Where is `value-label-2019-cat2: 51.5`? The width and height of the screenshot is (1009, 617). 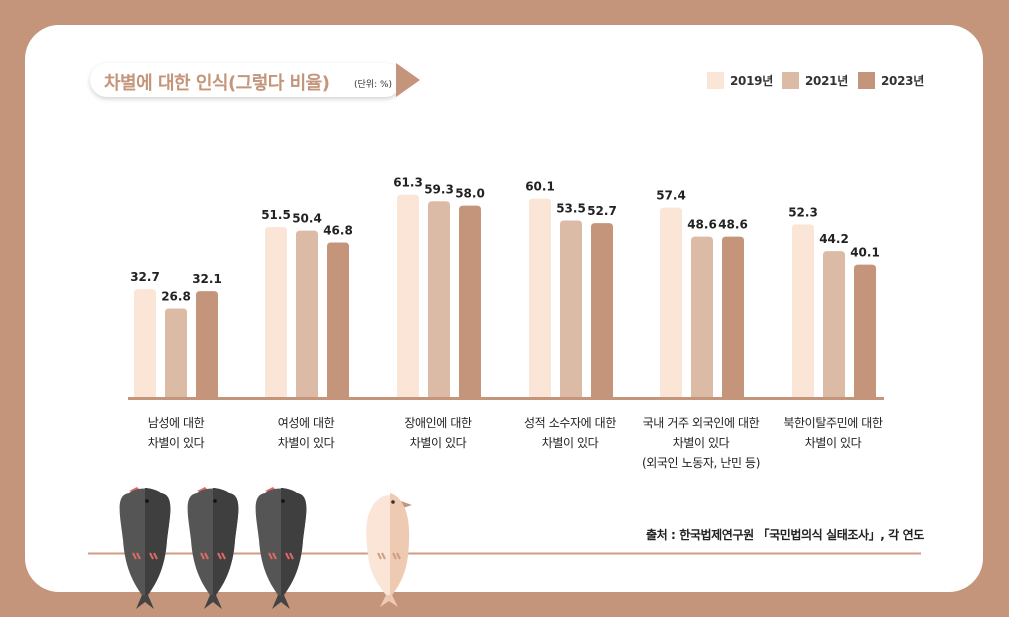
value-label-2019-cat2: 51.5 is located at coordinates (276, 215).